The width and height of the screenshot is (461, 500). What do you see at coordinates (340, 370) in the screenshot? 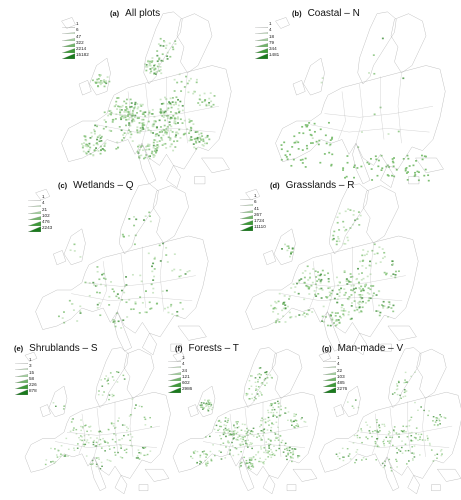
I see `legend-value: 22` at bounding box center [340, 370].